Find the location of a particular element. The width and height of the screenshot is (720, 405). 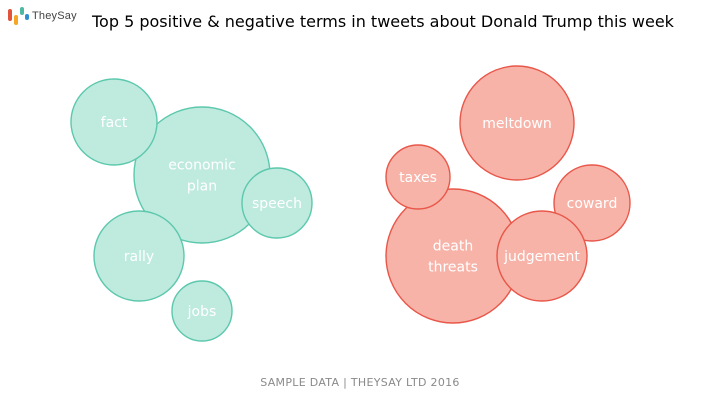

bubble-jobs is located at coordinates (202, 311).